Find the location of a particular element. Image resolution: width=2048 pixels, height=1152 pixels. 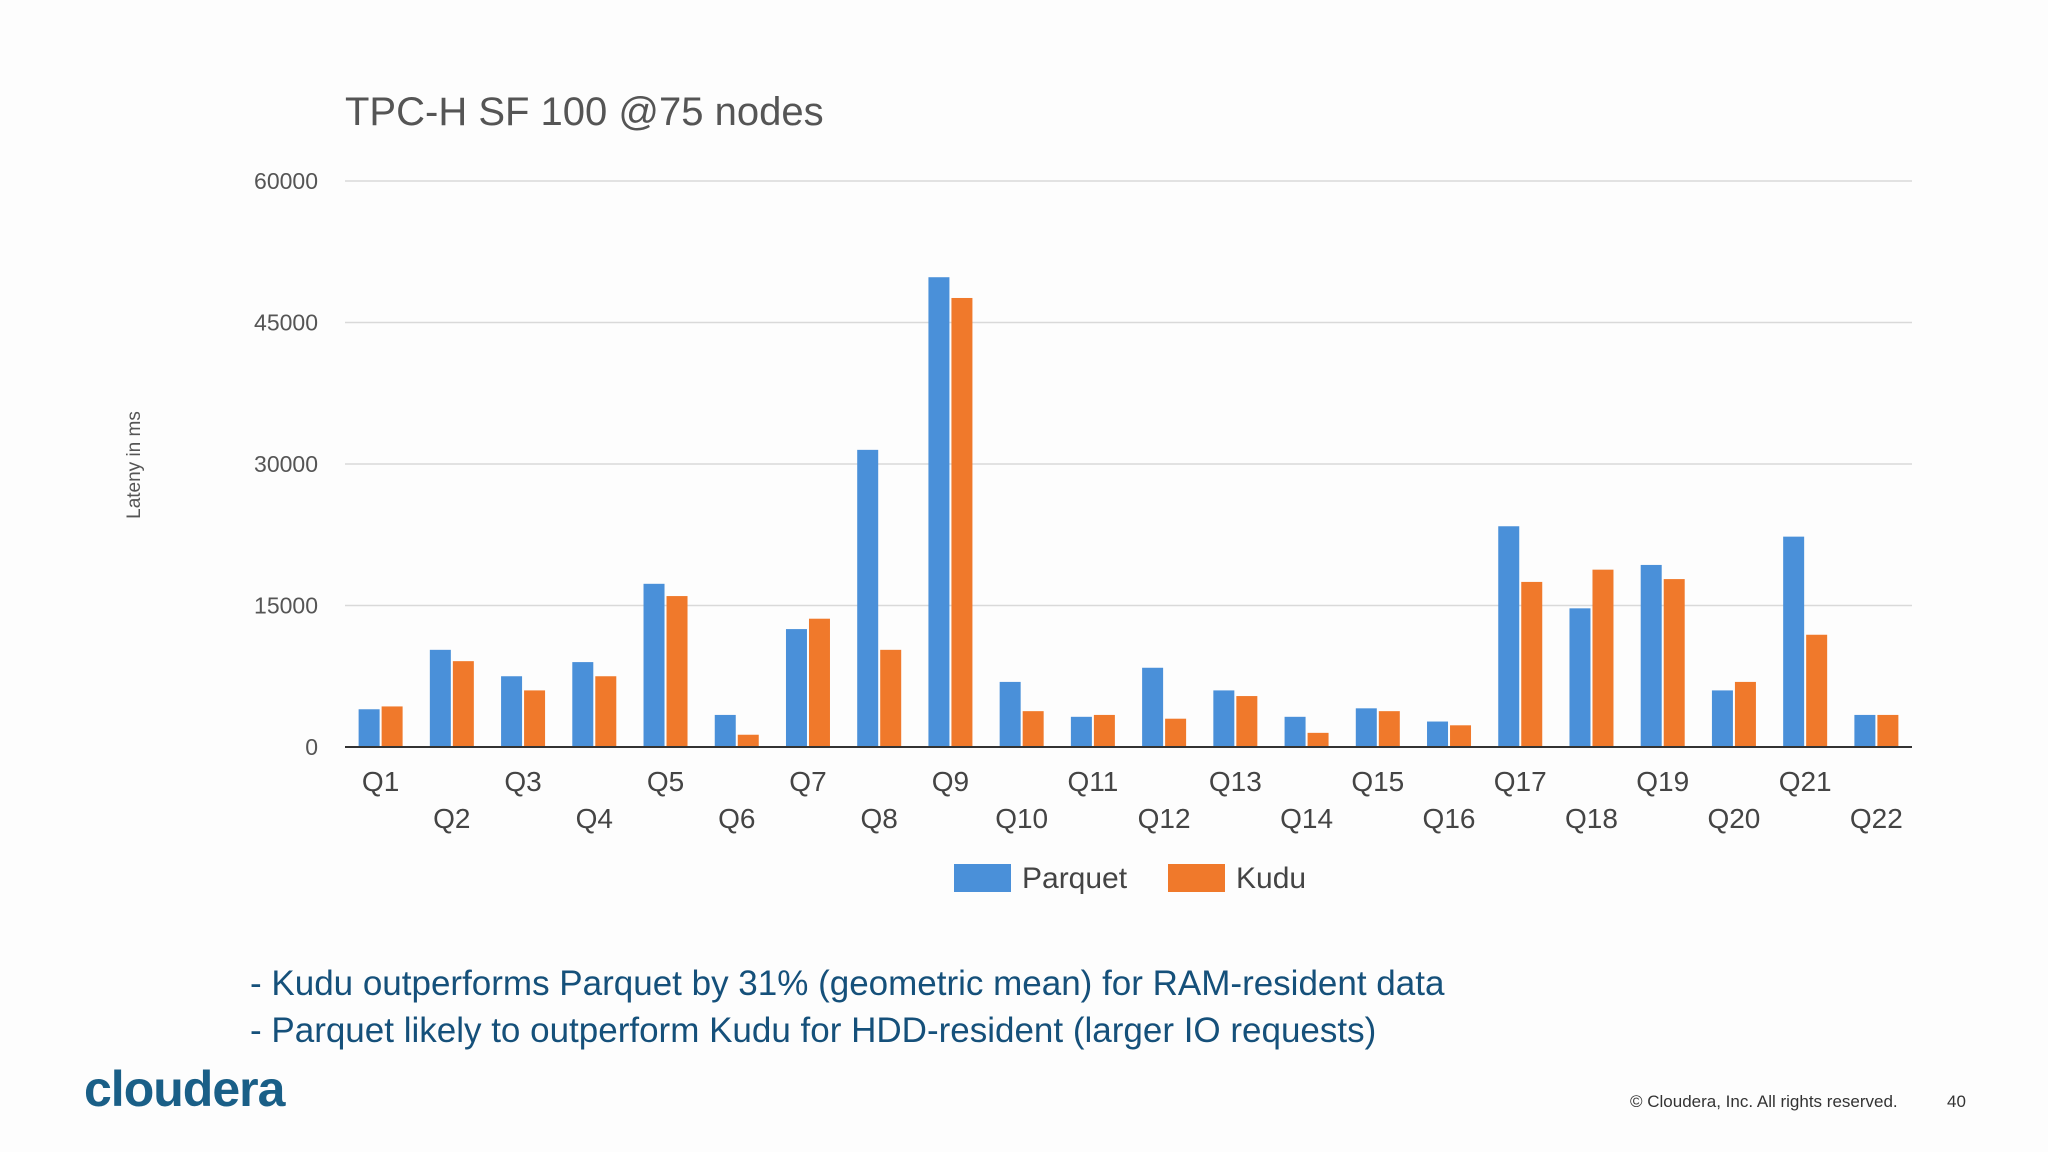

x-category-label: Q5 is located at coordinates (665, 781).